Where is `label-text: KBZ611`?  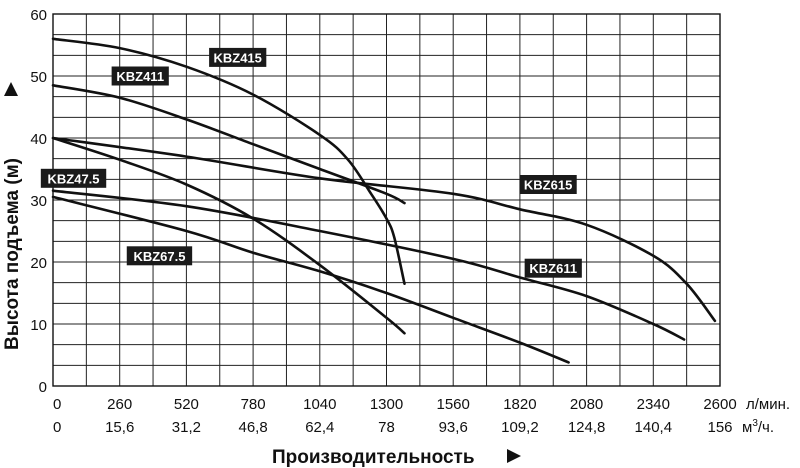
label-text: KBZ611 is located at coordinates (553, 268).